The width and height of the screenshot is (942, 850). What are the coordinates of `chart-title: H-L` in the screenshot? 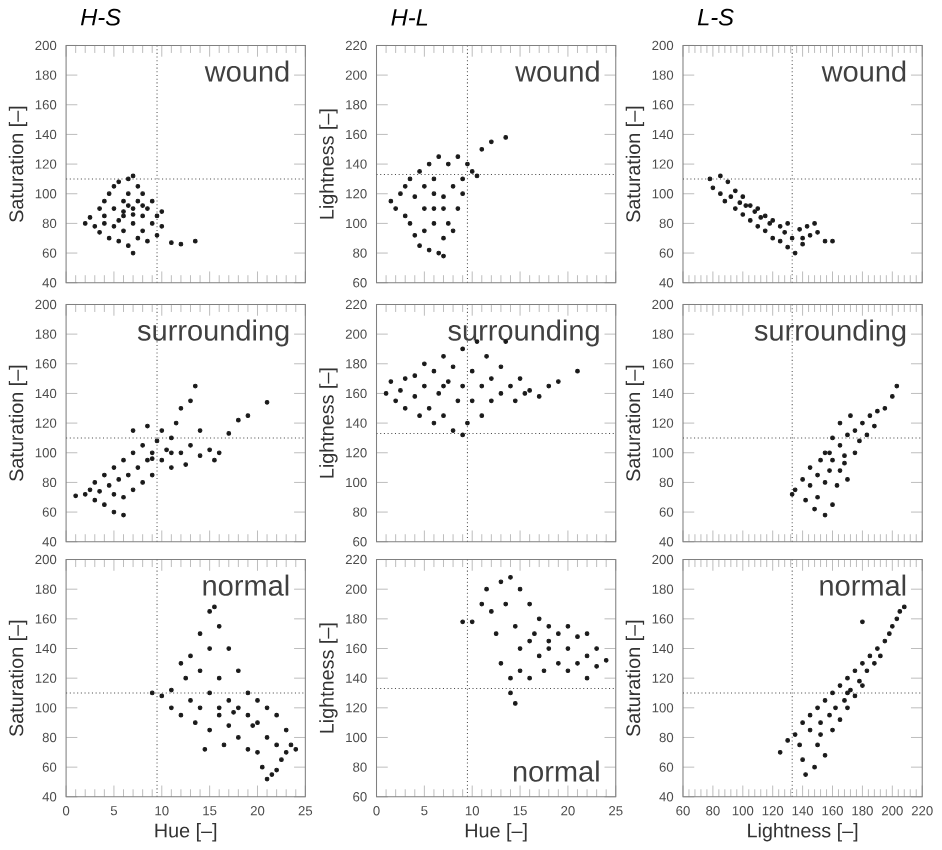 It's located at (409, 17).